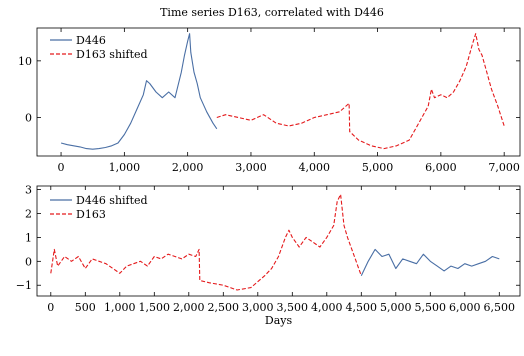 Image resolution: width=524 pixels, height=356 pixels. Describe the element at coordinates (327, 307) in the screenshot. I see `x-tick-label-2-8: 4,000` at that location.